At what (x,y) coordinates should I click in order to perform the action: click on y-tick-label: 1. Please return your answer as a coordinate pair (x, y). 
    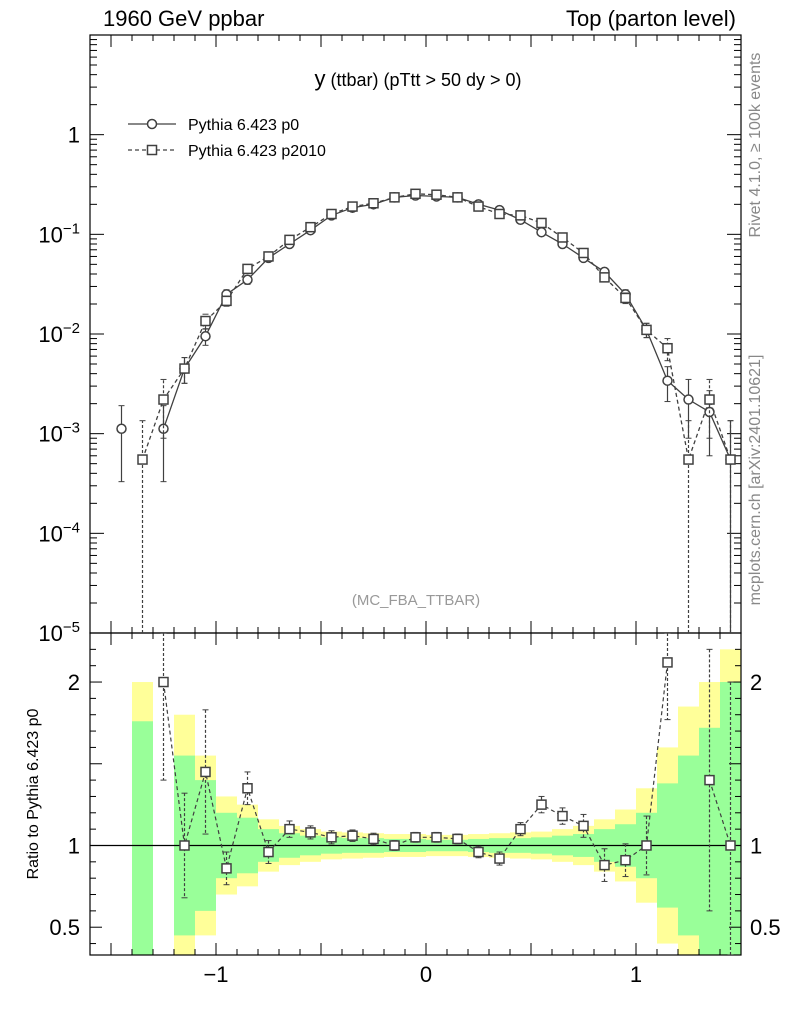
    Looking at the image, I should click on (74, 135).